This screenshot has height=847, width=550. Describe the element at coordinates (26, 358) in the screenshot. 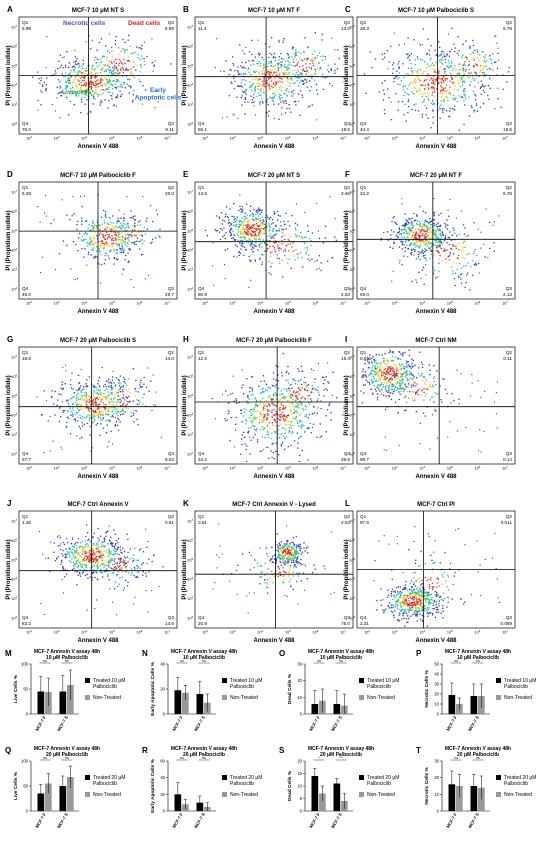

I see `q1-value: 18.8` at that location.